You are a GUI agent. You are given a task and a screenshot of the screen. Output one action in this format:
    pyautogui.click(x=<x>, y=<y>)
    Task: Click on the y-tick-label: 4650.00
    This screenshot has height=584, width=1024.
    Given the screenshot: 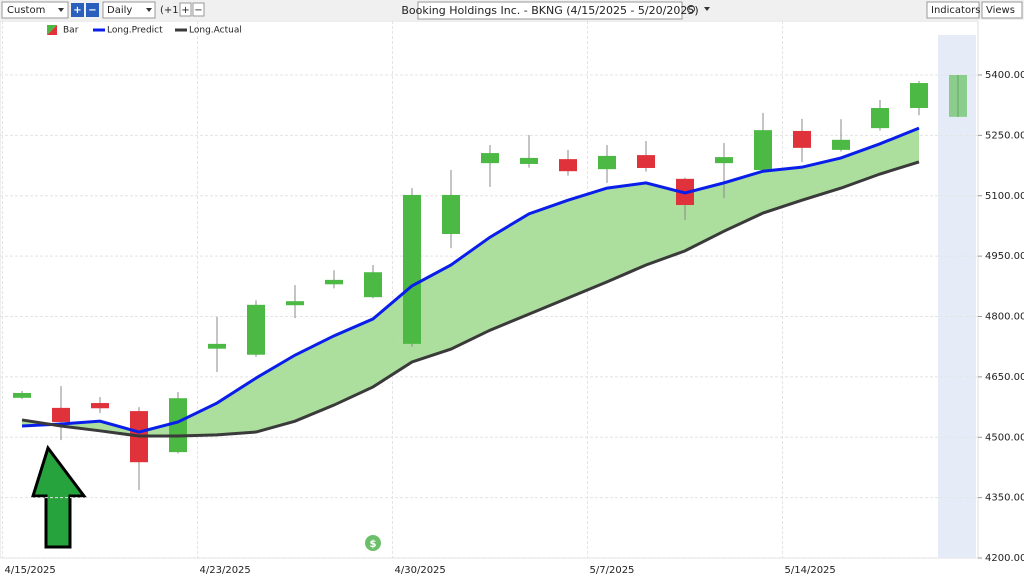 What is the action you would take?
    pyautogui.click(x=1004, y=377)
    